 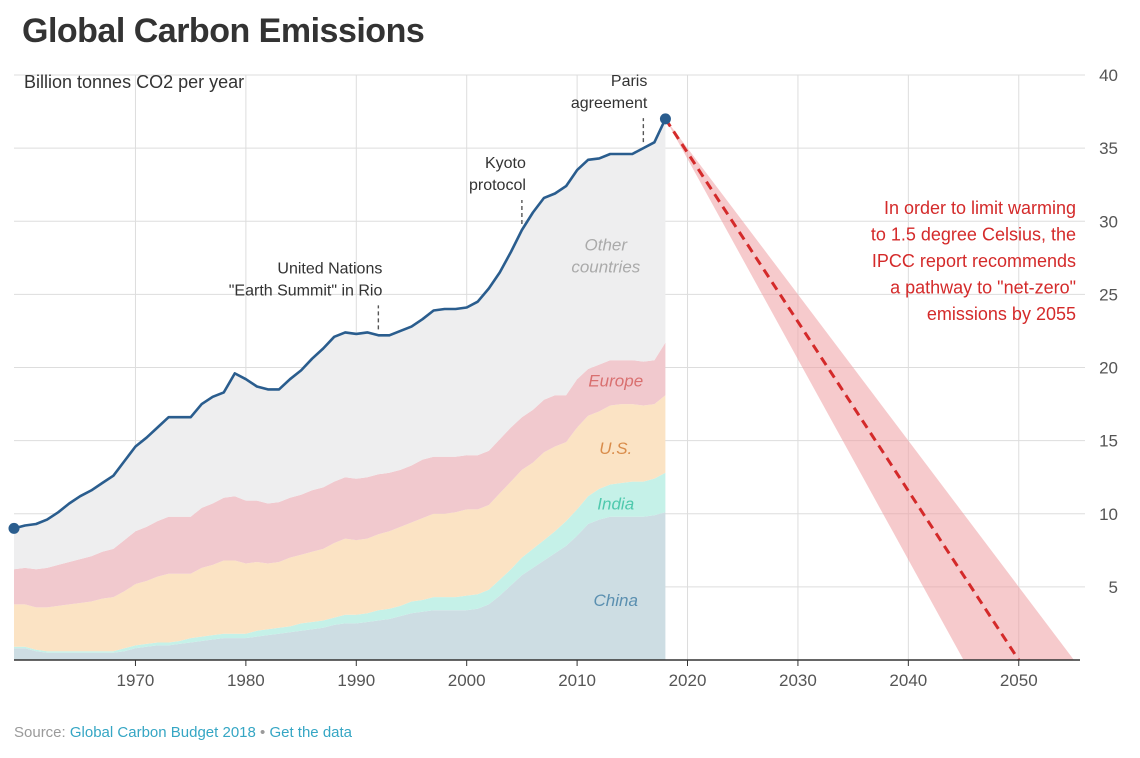 What do you see at coordinates (246, 680) in the screenshot?
I see `x-tick-label: 1980` at bounding box center [246, 680].